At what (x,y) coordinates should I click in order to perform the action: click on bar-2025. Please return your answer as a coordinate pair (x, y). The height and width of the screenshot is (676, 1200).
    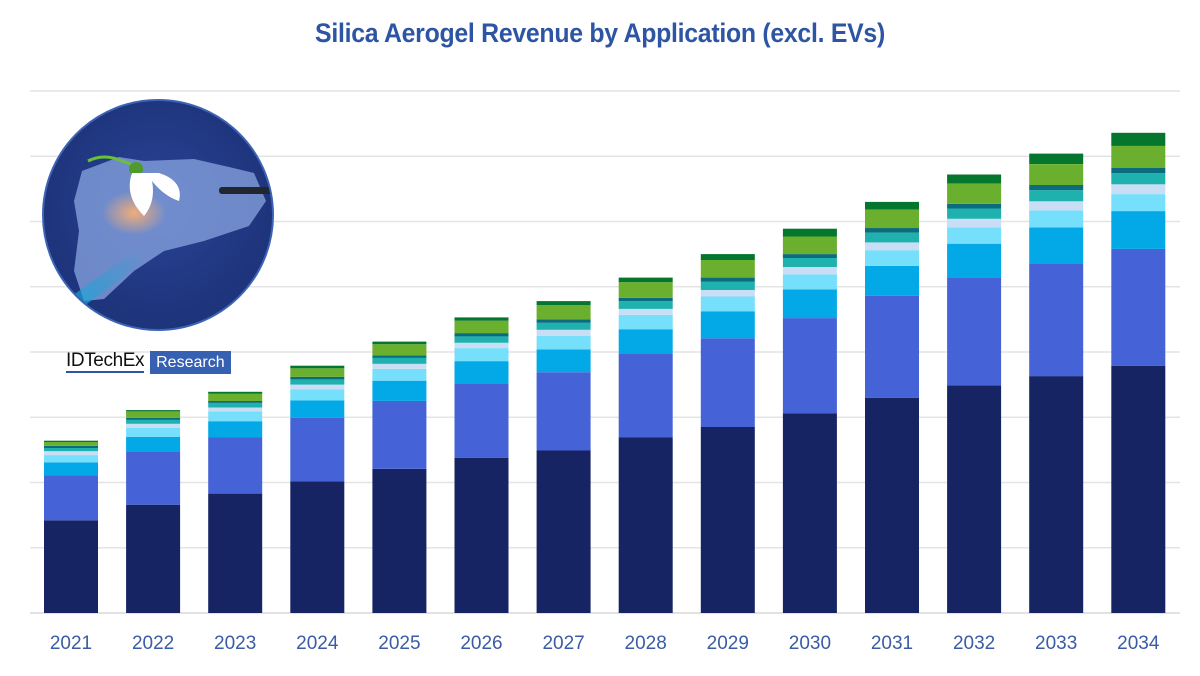
    Looking at the image, I should click on (399, 477).